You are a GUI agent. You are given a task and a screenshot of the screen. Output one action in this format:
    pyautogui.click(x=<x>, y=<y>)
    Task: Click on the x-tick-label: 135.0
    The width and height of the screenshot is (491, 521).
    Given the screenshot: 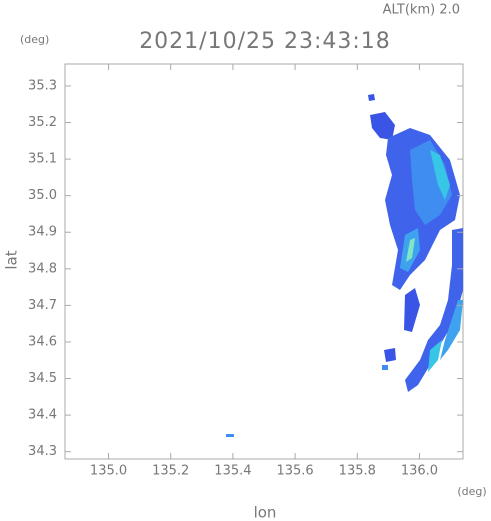 What is the action you would take?
    pyautogui.click(x=108, y=471)
    